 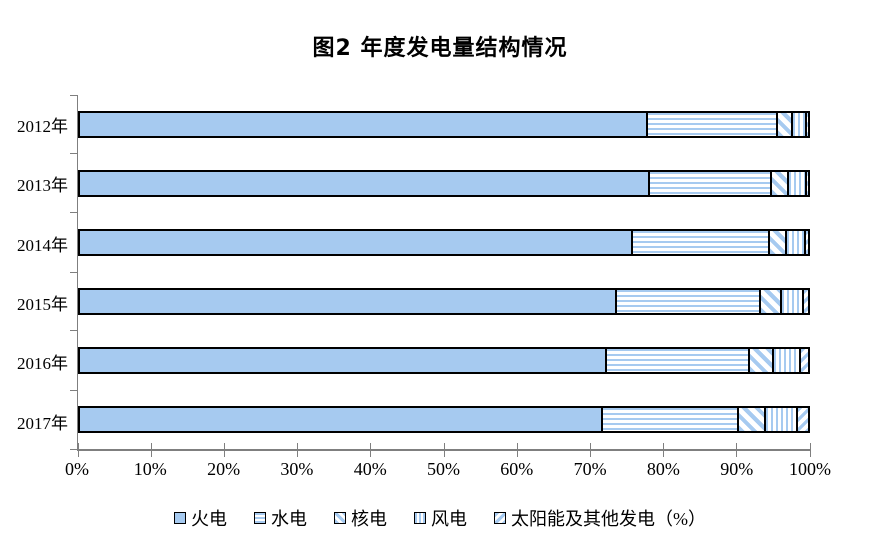 I want to click on y-axis-label: 2015年, so click(x=42, y=305).